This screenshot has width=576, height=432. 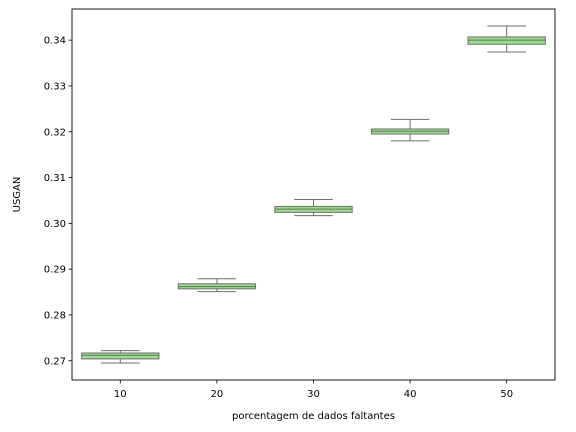 I want to click on x-tick-label: 10, so click(x=120, y=394).